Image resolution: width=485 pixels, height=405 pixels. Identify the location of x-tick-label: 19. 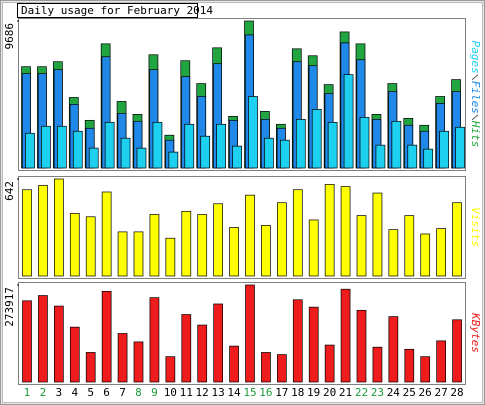
(313, 392).